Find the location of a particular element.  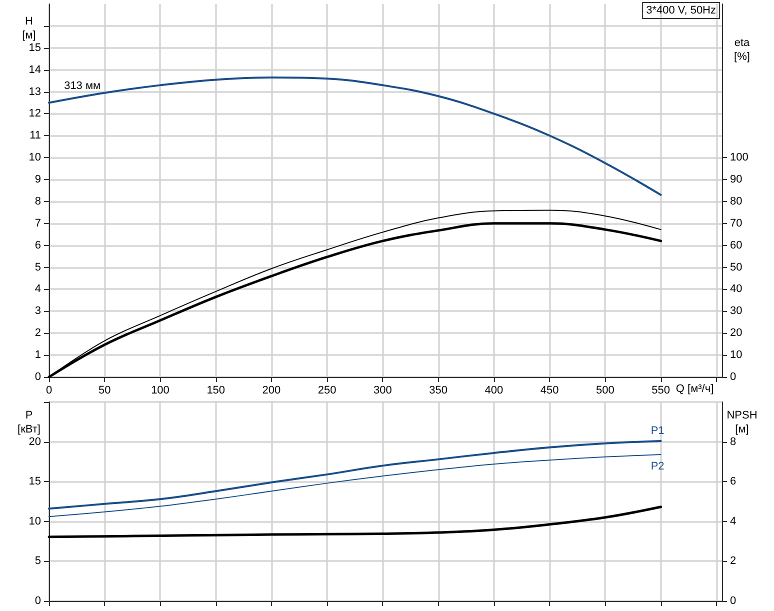

y-tick-label: 12 is located at coordinates (34, 114).